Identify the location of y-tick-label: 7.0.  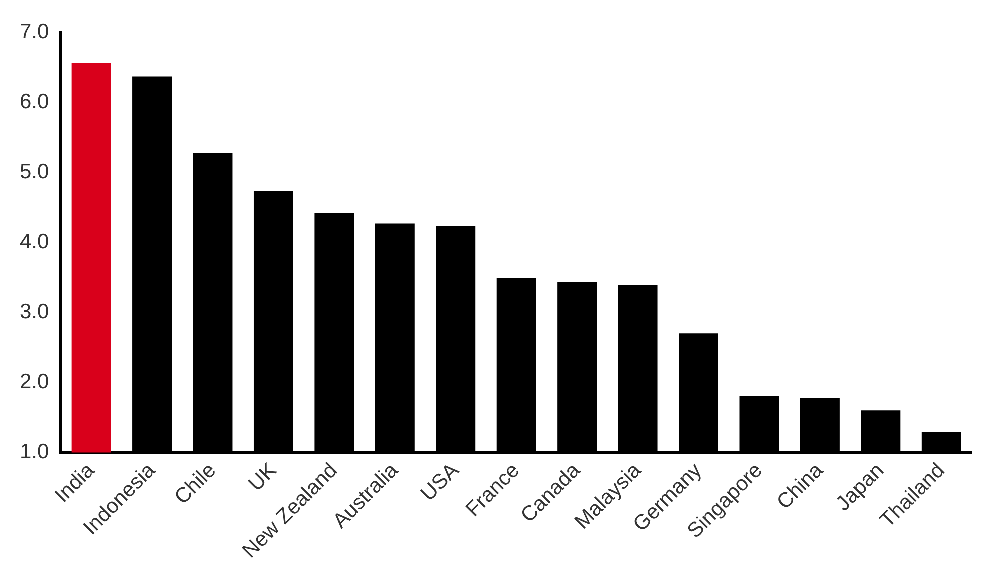
(35, 32).